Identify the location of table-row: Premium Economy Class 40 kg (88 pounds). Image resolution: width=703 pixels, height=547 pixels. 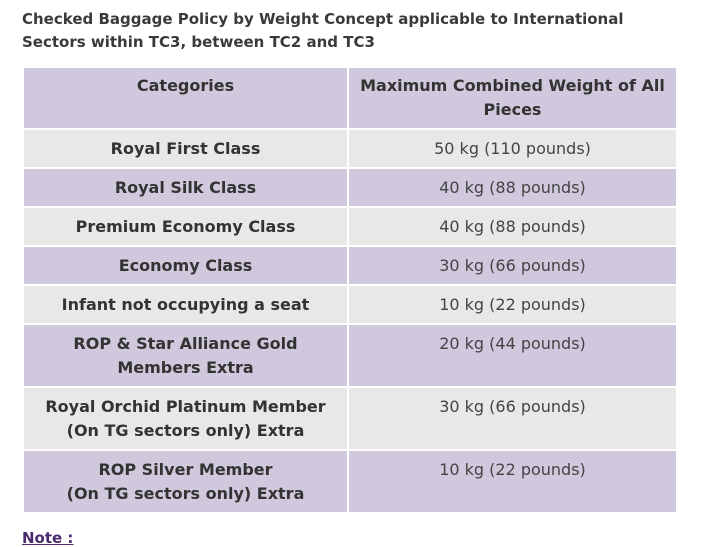
(350, 226).